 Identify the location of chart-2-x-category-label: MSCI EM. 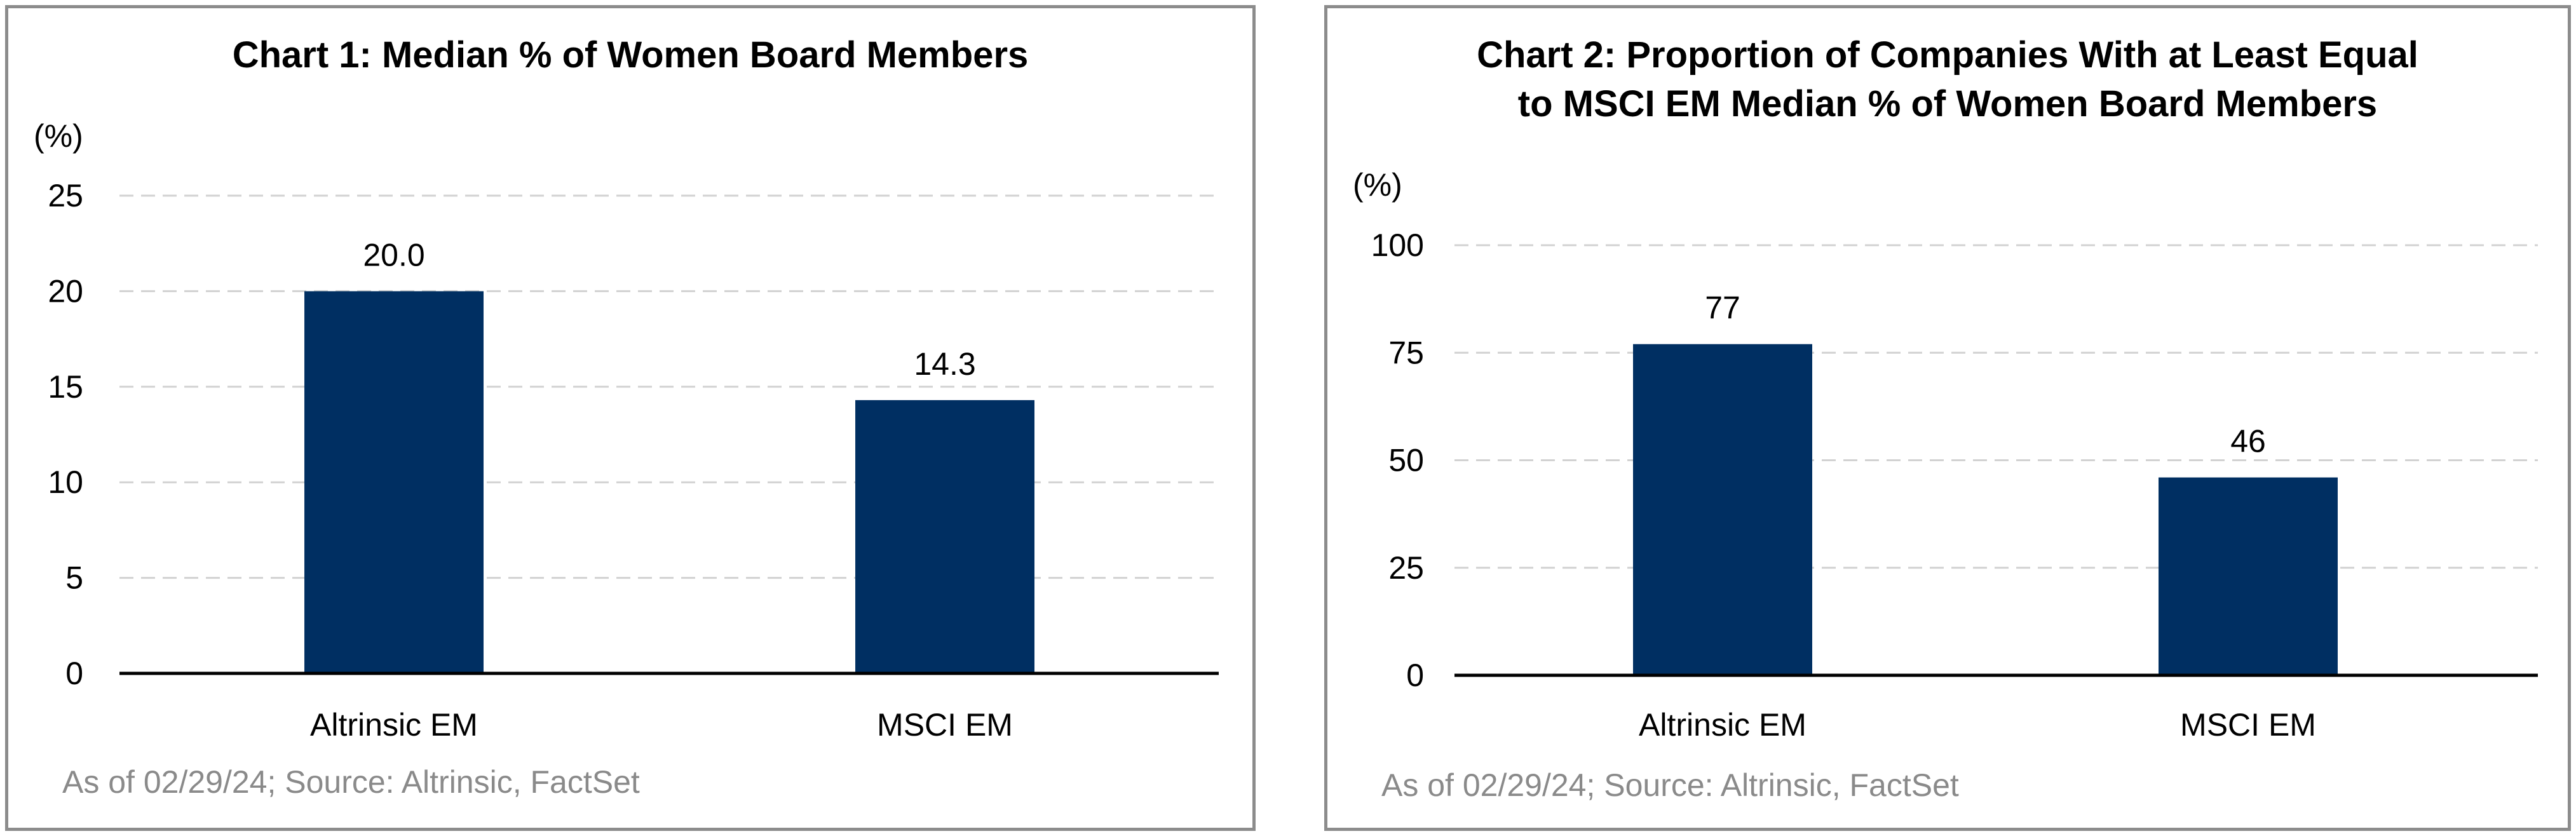
(2248, 725).